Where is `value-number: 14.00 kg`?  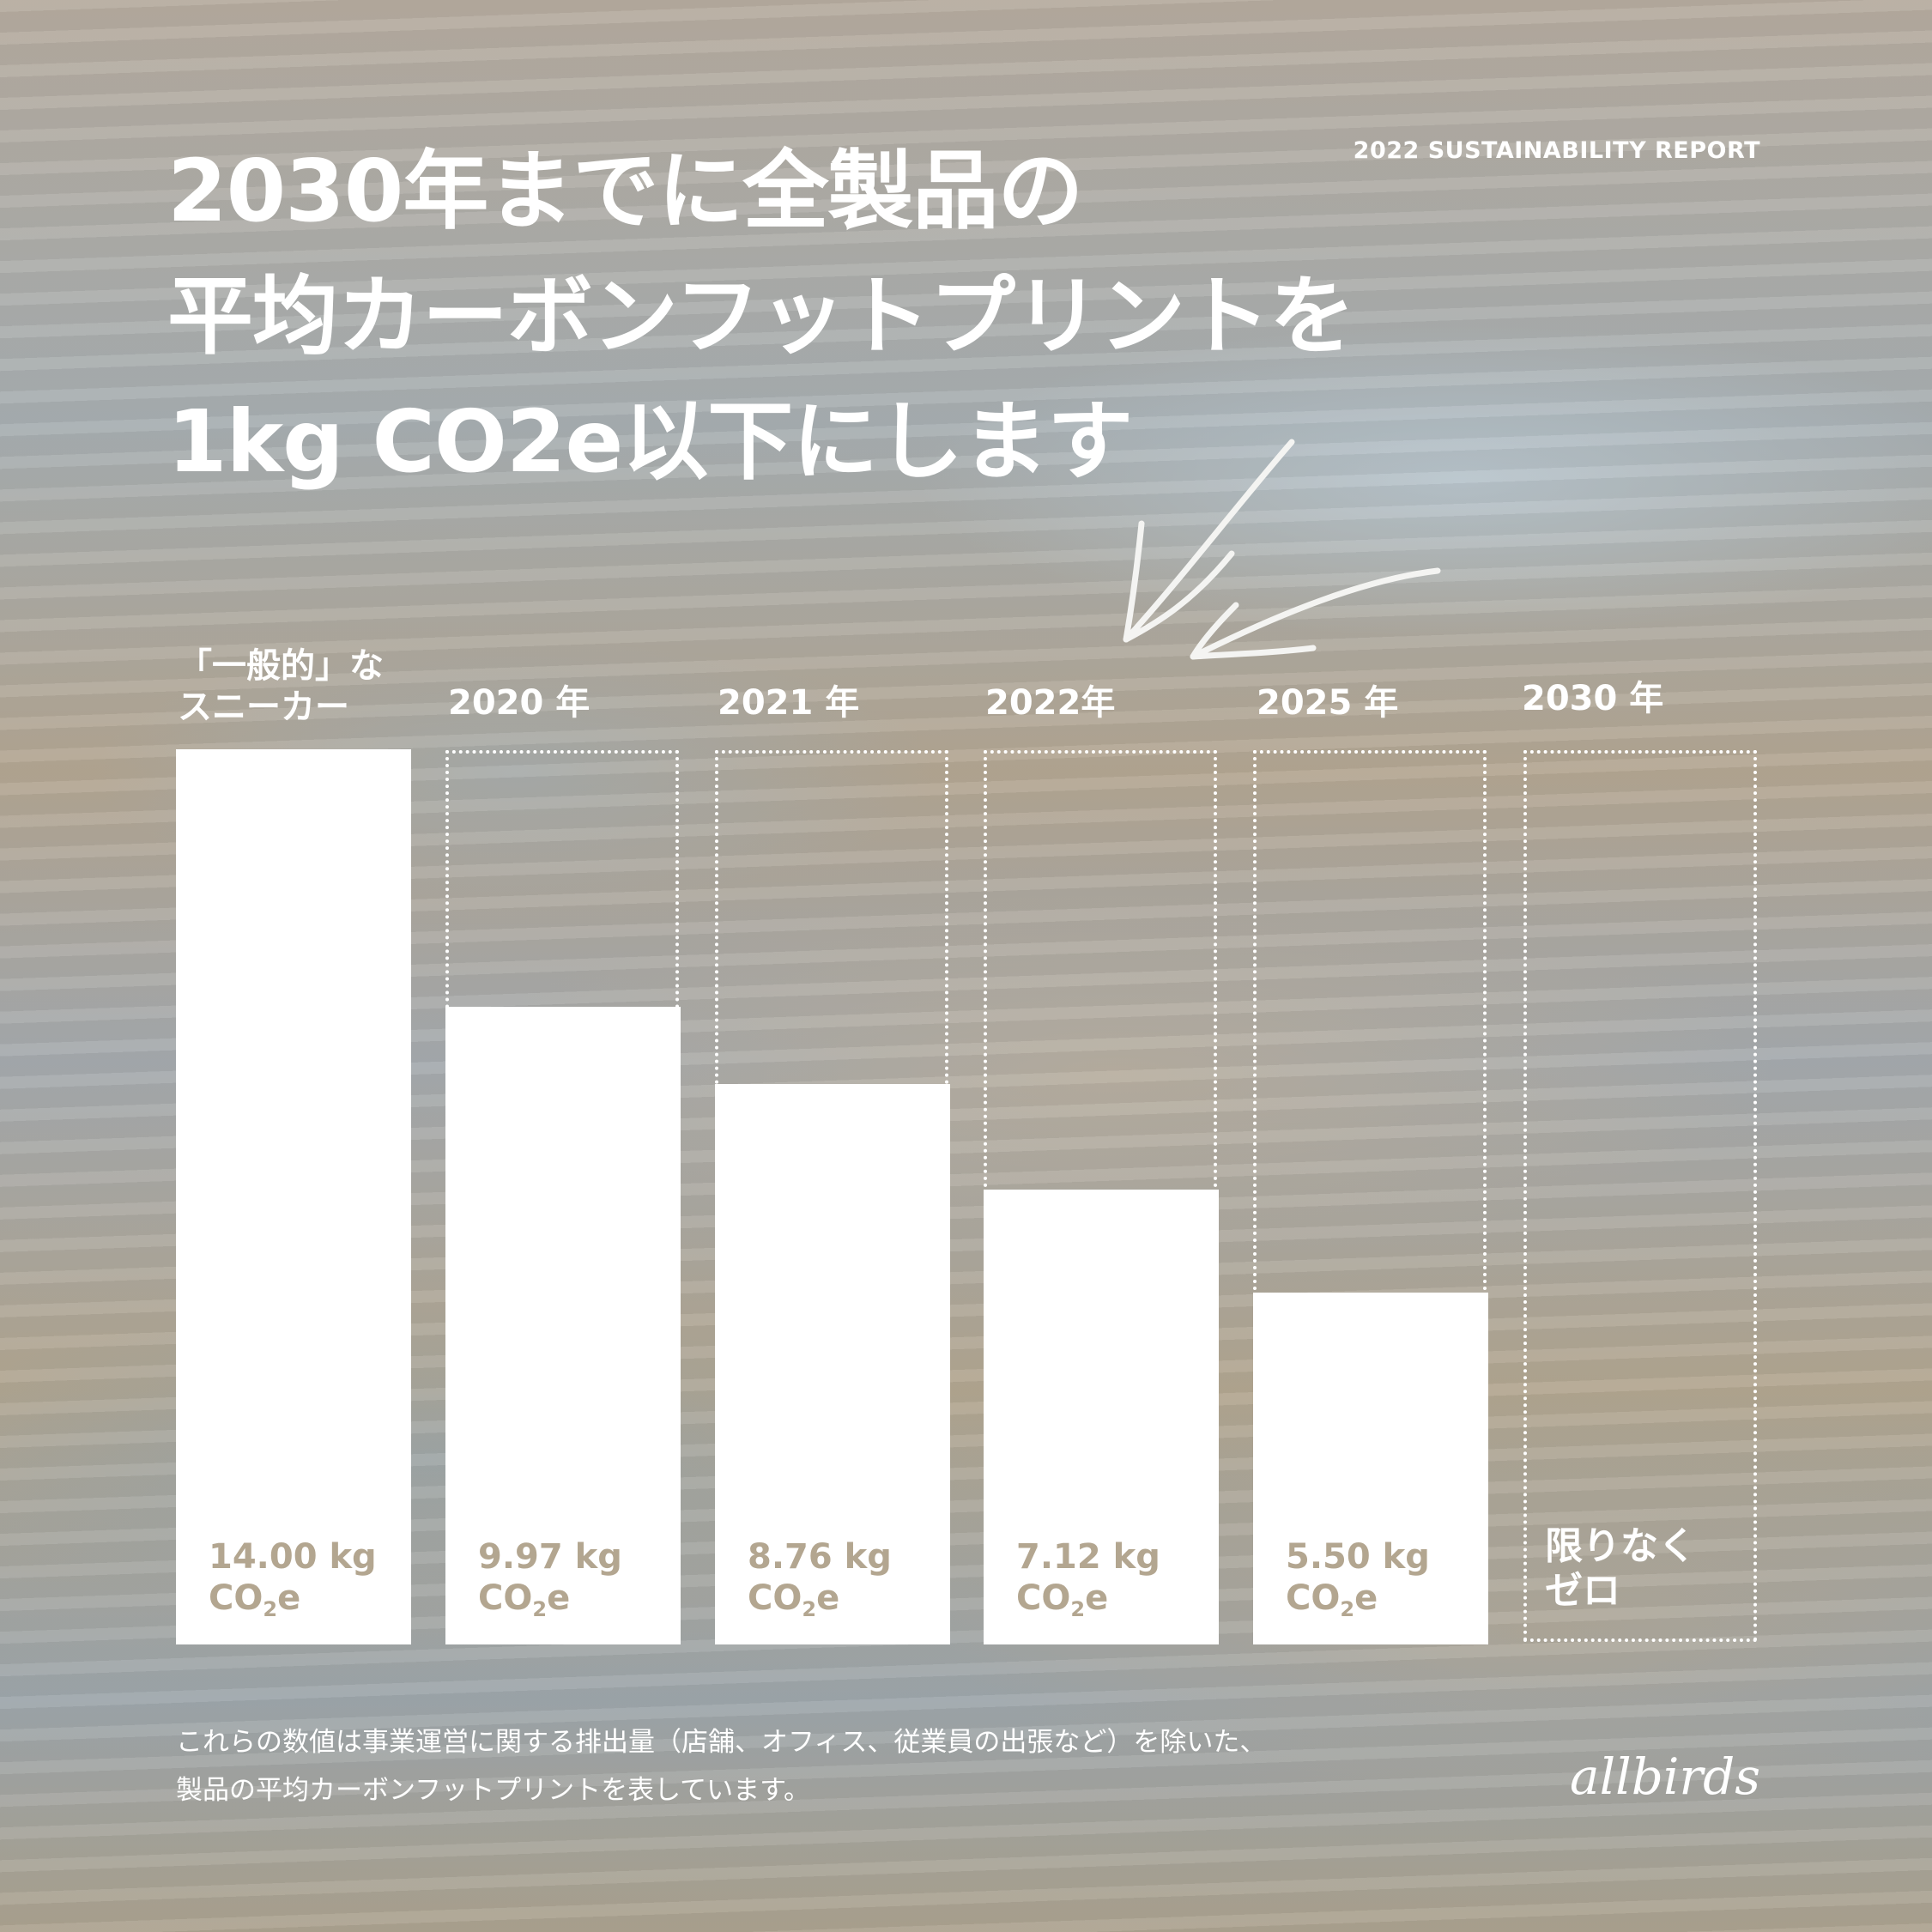
value-number: 14.00 kg is located at coordinates (293, 1557).